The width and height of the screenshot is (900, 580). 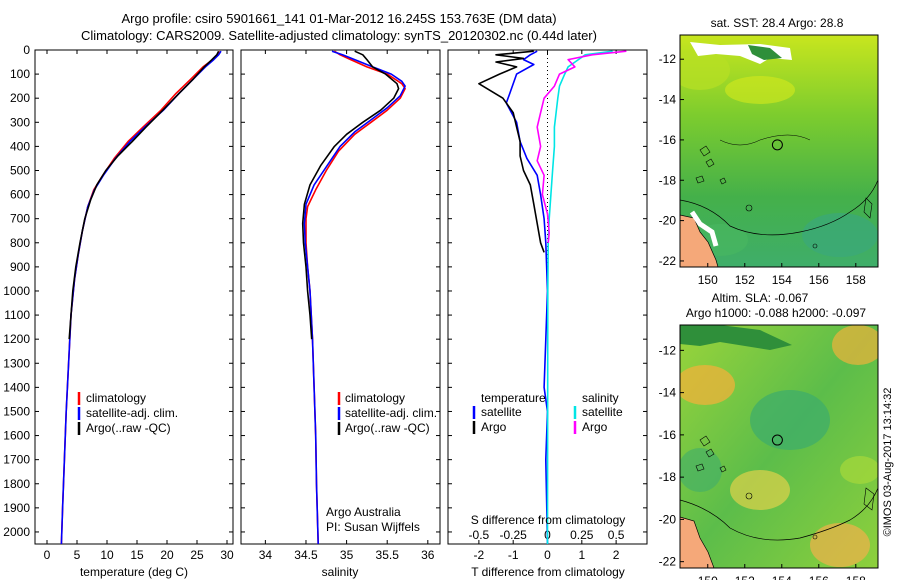 I want to click on depth-tick-label: 500, so click(x=20, y=170).